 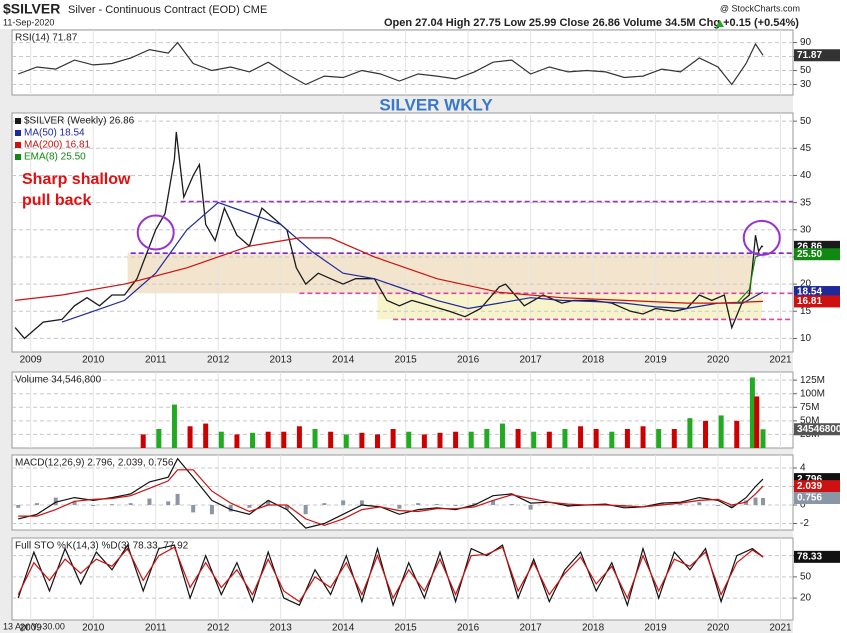 I want to click on value-badge-label: 18.54, so click(x=809, y=292).